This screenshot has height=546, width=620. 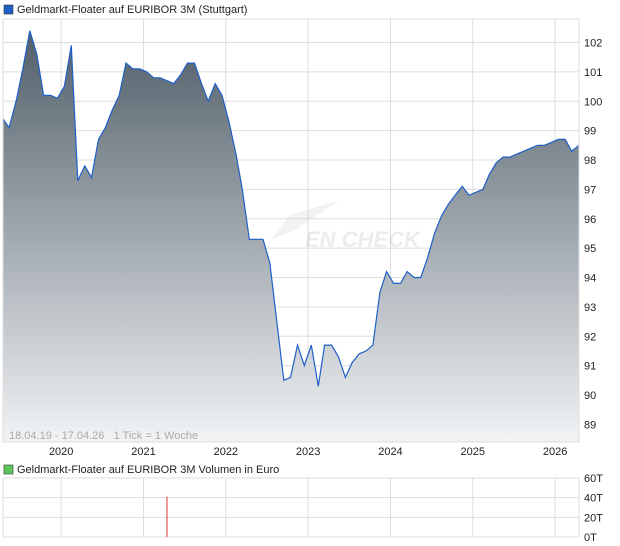 What do you see at coordinates (590, 308) in the screenshot?
I see `y-tick-label: 93` at bounding box center [590, 308].